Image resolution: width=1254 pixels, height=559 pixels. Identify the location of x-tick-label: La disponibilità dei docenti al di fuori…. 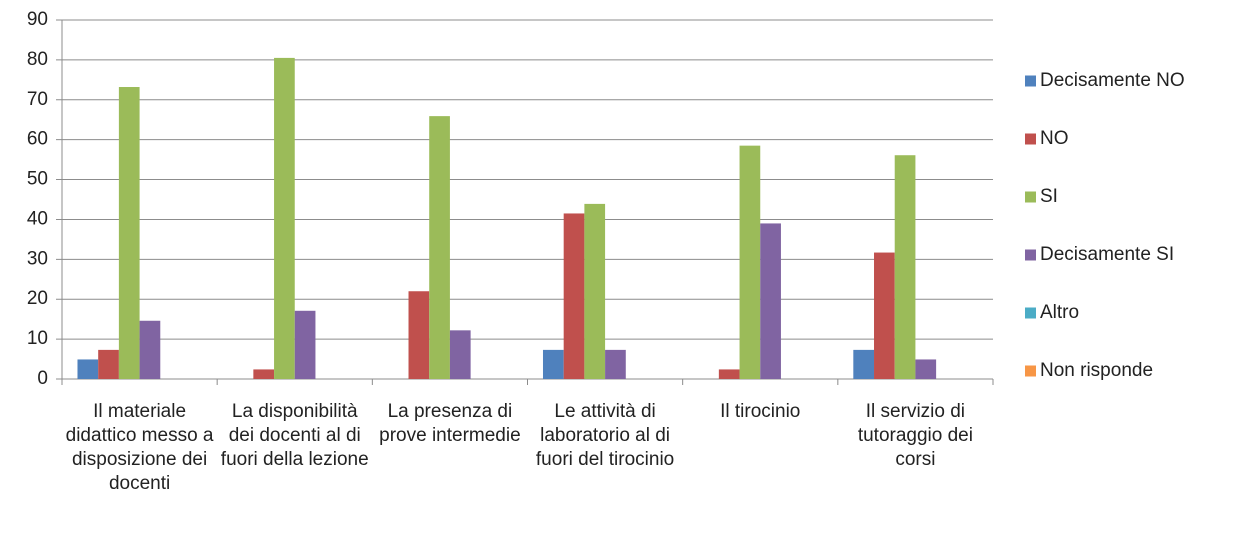
(294, 435).